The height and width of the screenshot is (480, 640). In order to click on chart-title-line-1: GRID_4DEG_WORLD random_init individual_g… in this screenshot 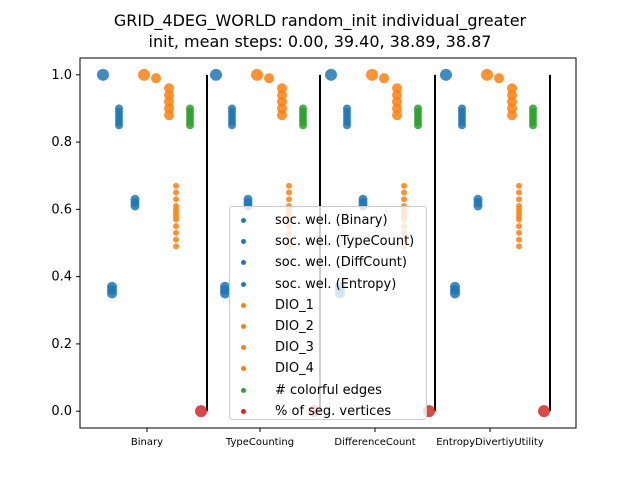, I will do `click(320, 20)`.